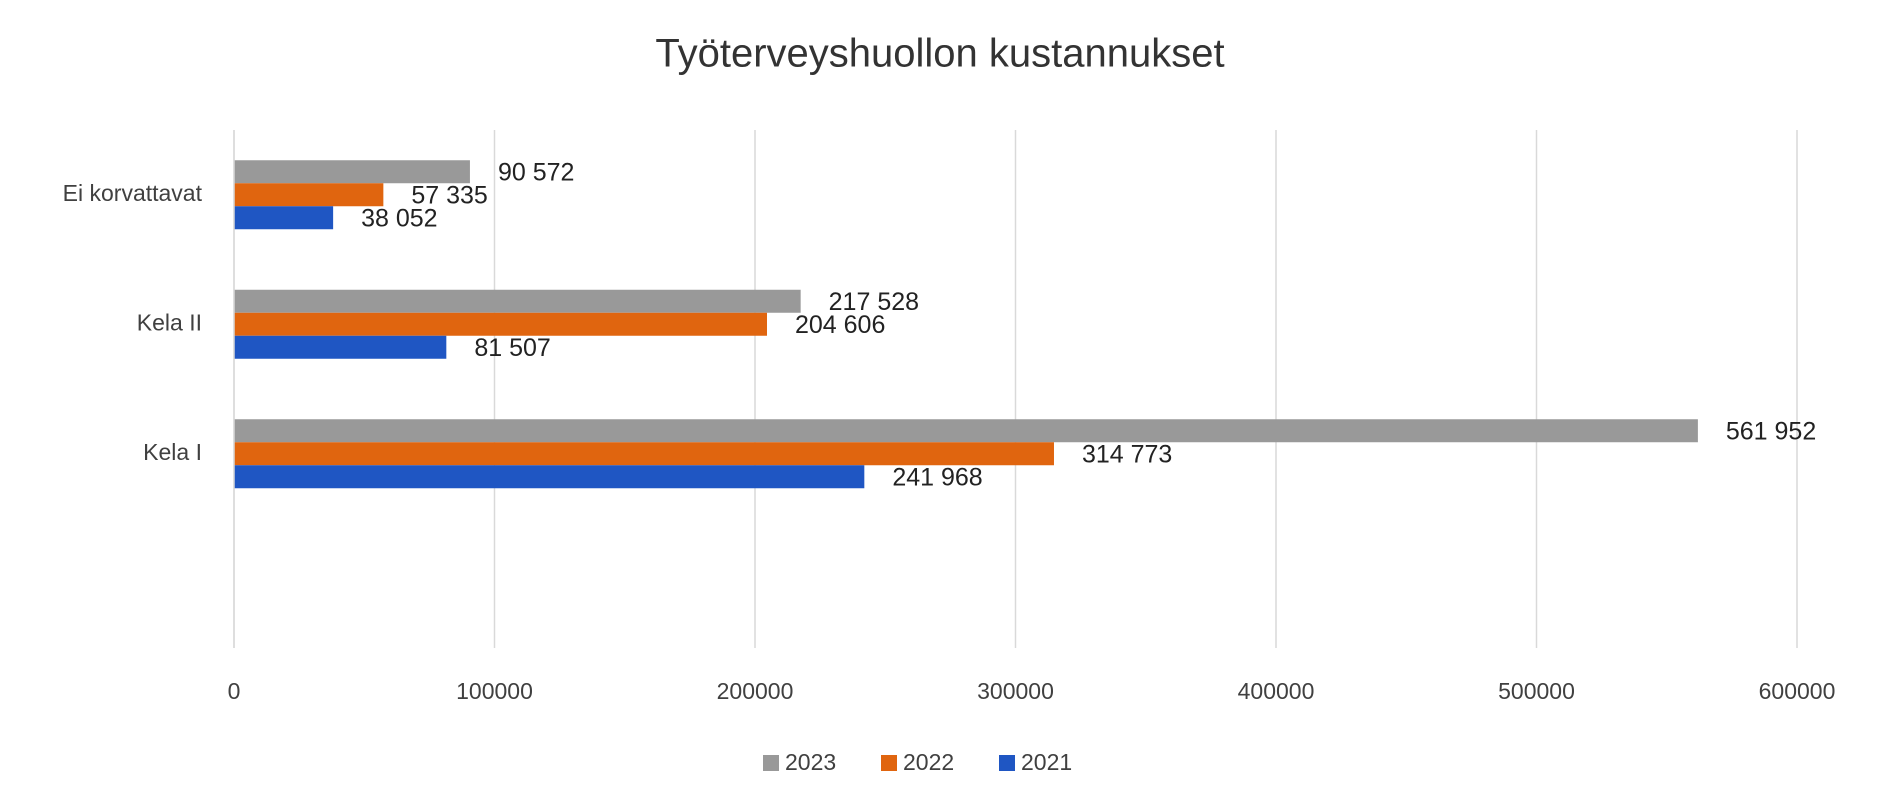 The height and width of the screenshot is (807, 1880). Describe the element at coordinates (874, 302) in the screenshot. I see `data-label: 217 528` at that location.